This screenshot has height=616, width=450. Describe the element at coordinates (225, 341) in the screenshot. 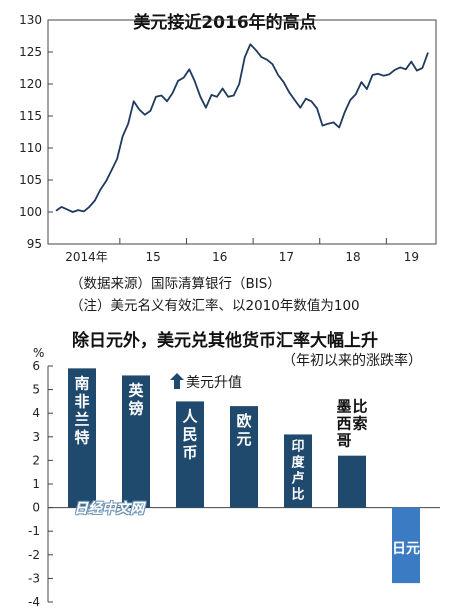

I see `bar-chart-title: 除日元外，美元兑其他货币汇率大幅上升` at that location.